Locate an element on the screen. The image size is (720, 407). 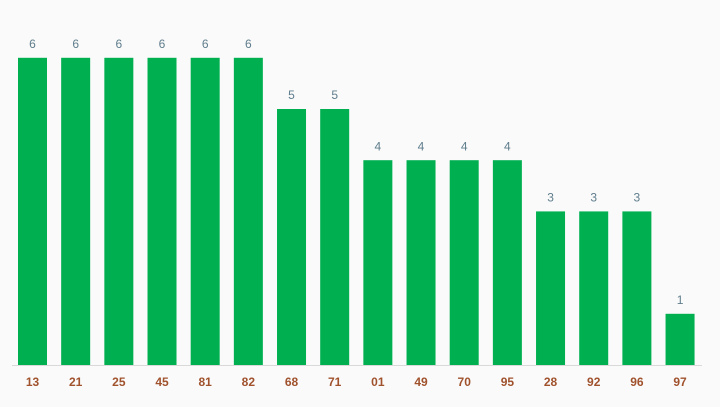
x-tick-label: 97 is located at coordinates (680, 382).